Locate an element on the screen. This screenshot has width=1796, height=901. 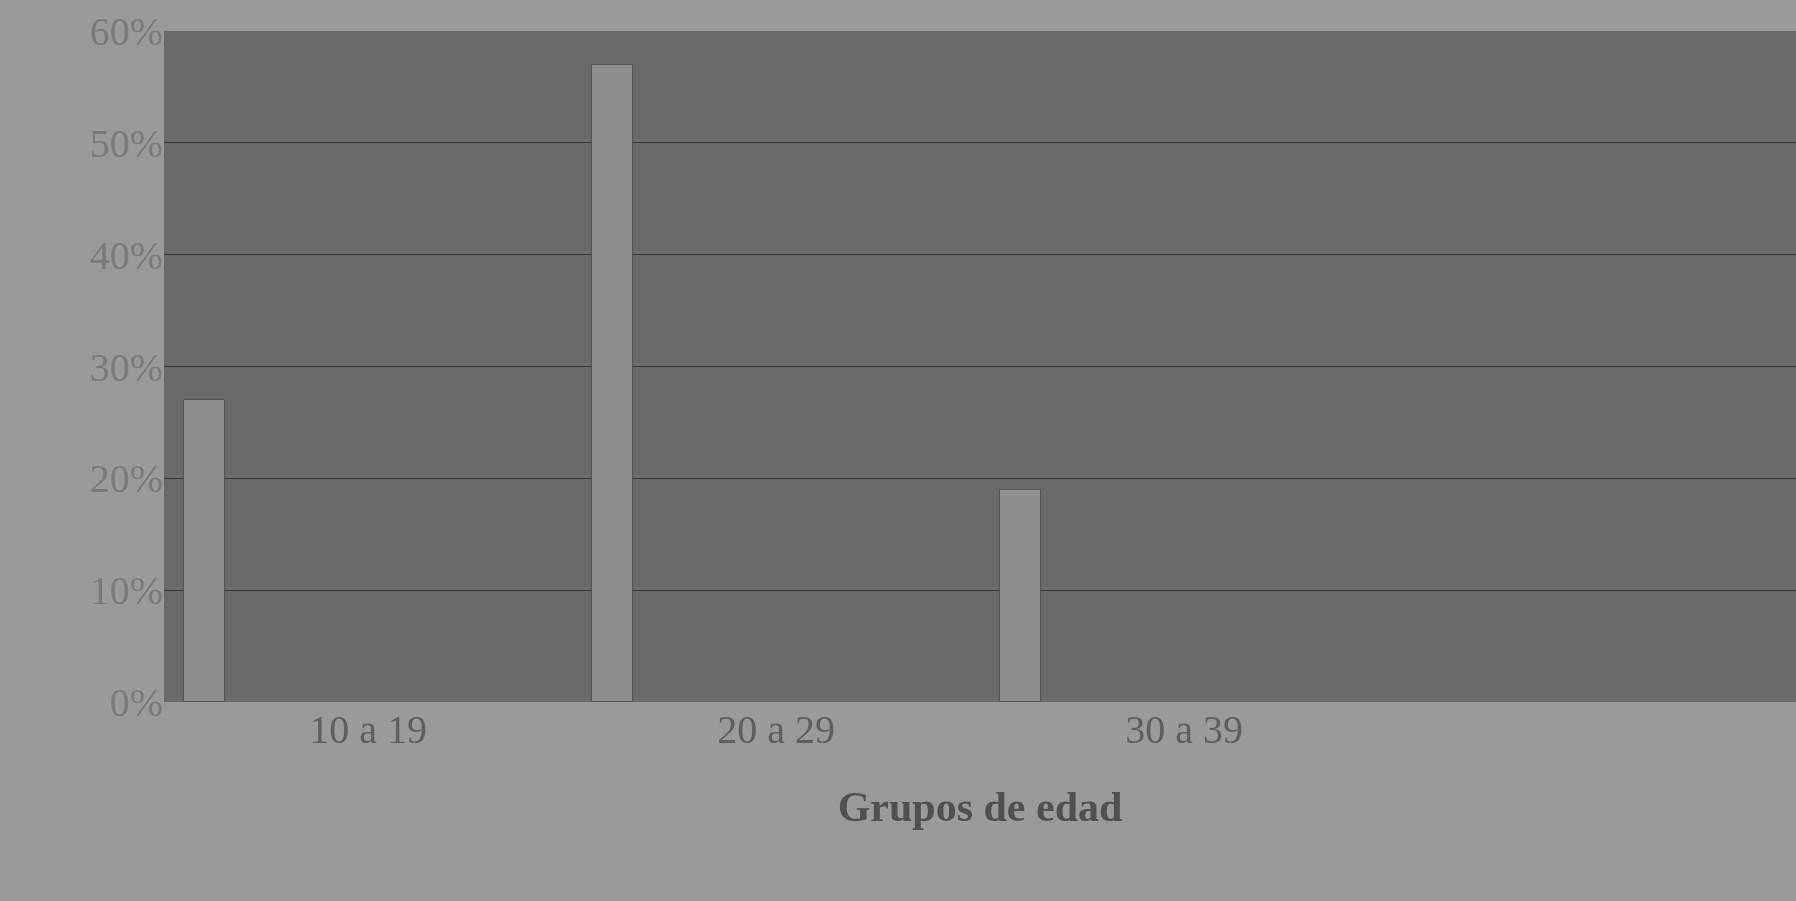
x-tick-label: 10 a 19 is located at coordinates (368, 729).